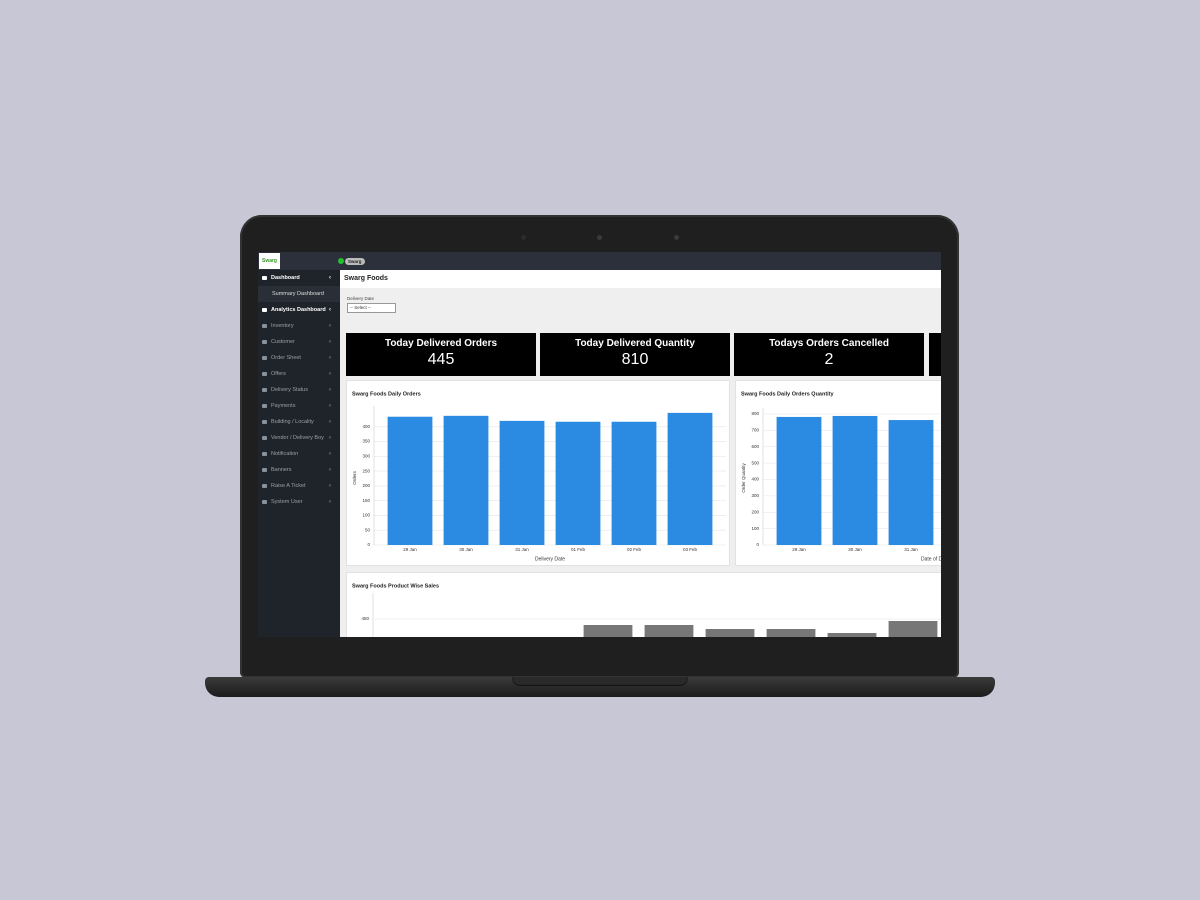 The height and width of the screenshot is (900, 1200). What do you see at coordinates (600, 687) in the screenshot?
I see `laptop-base` at bounding box center [600, 687].